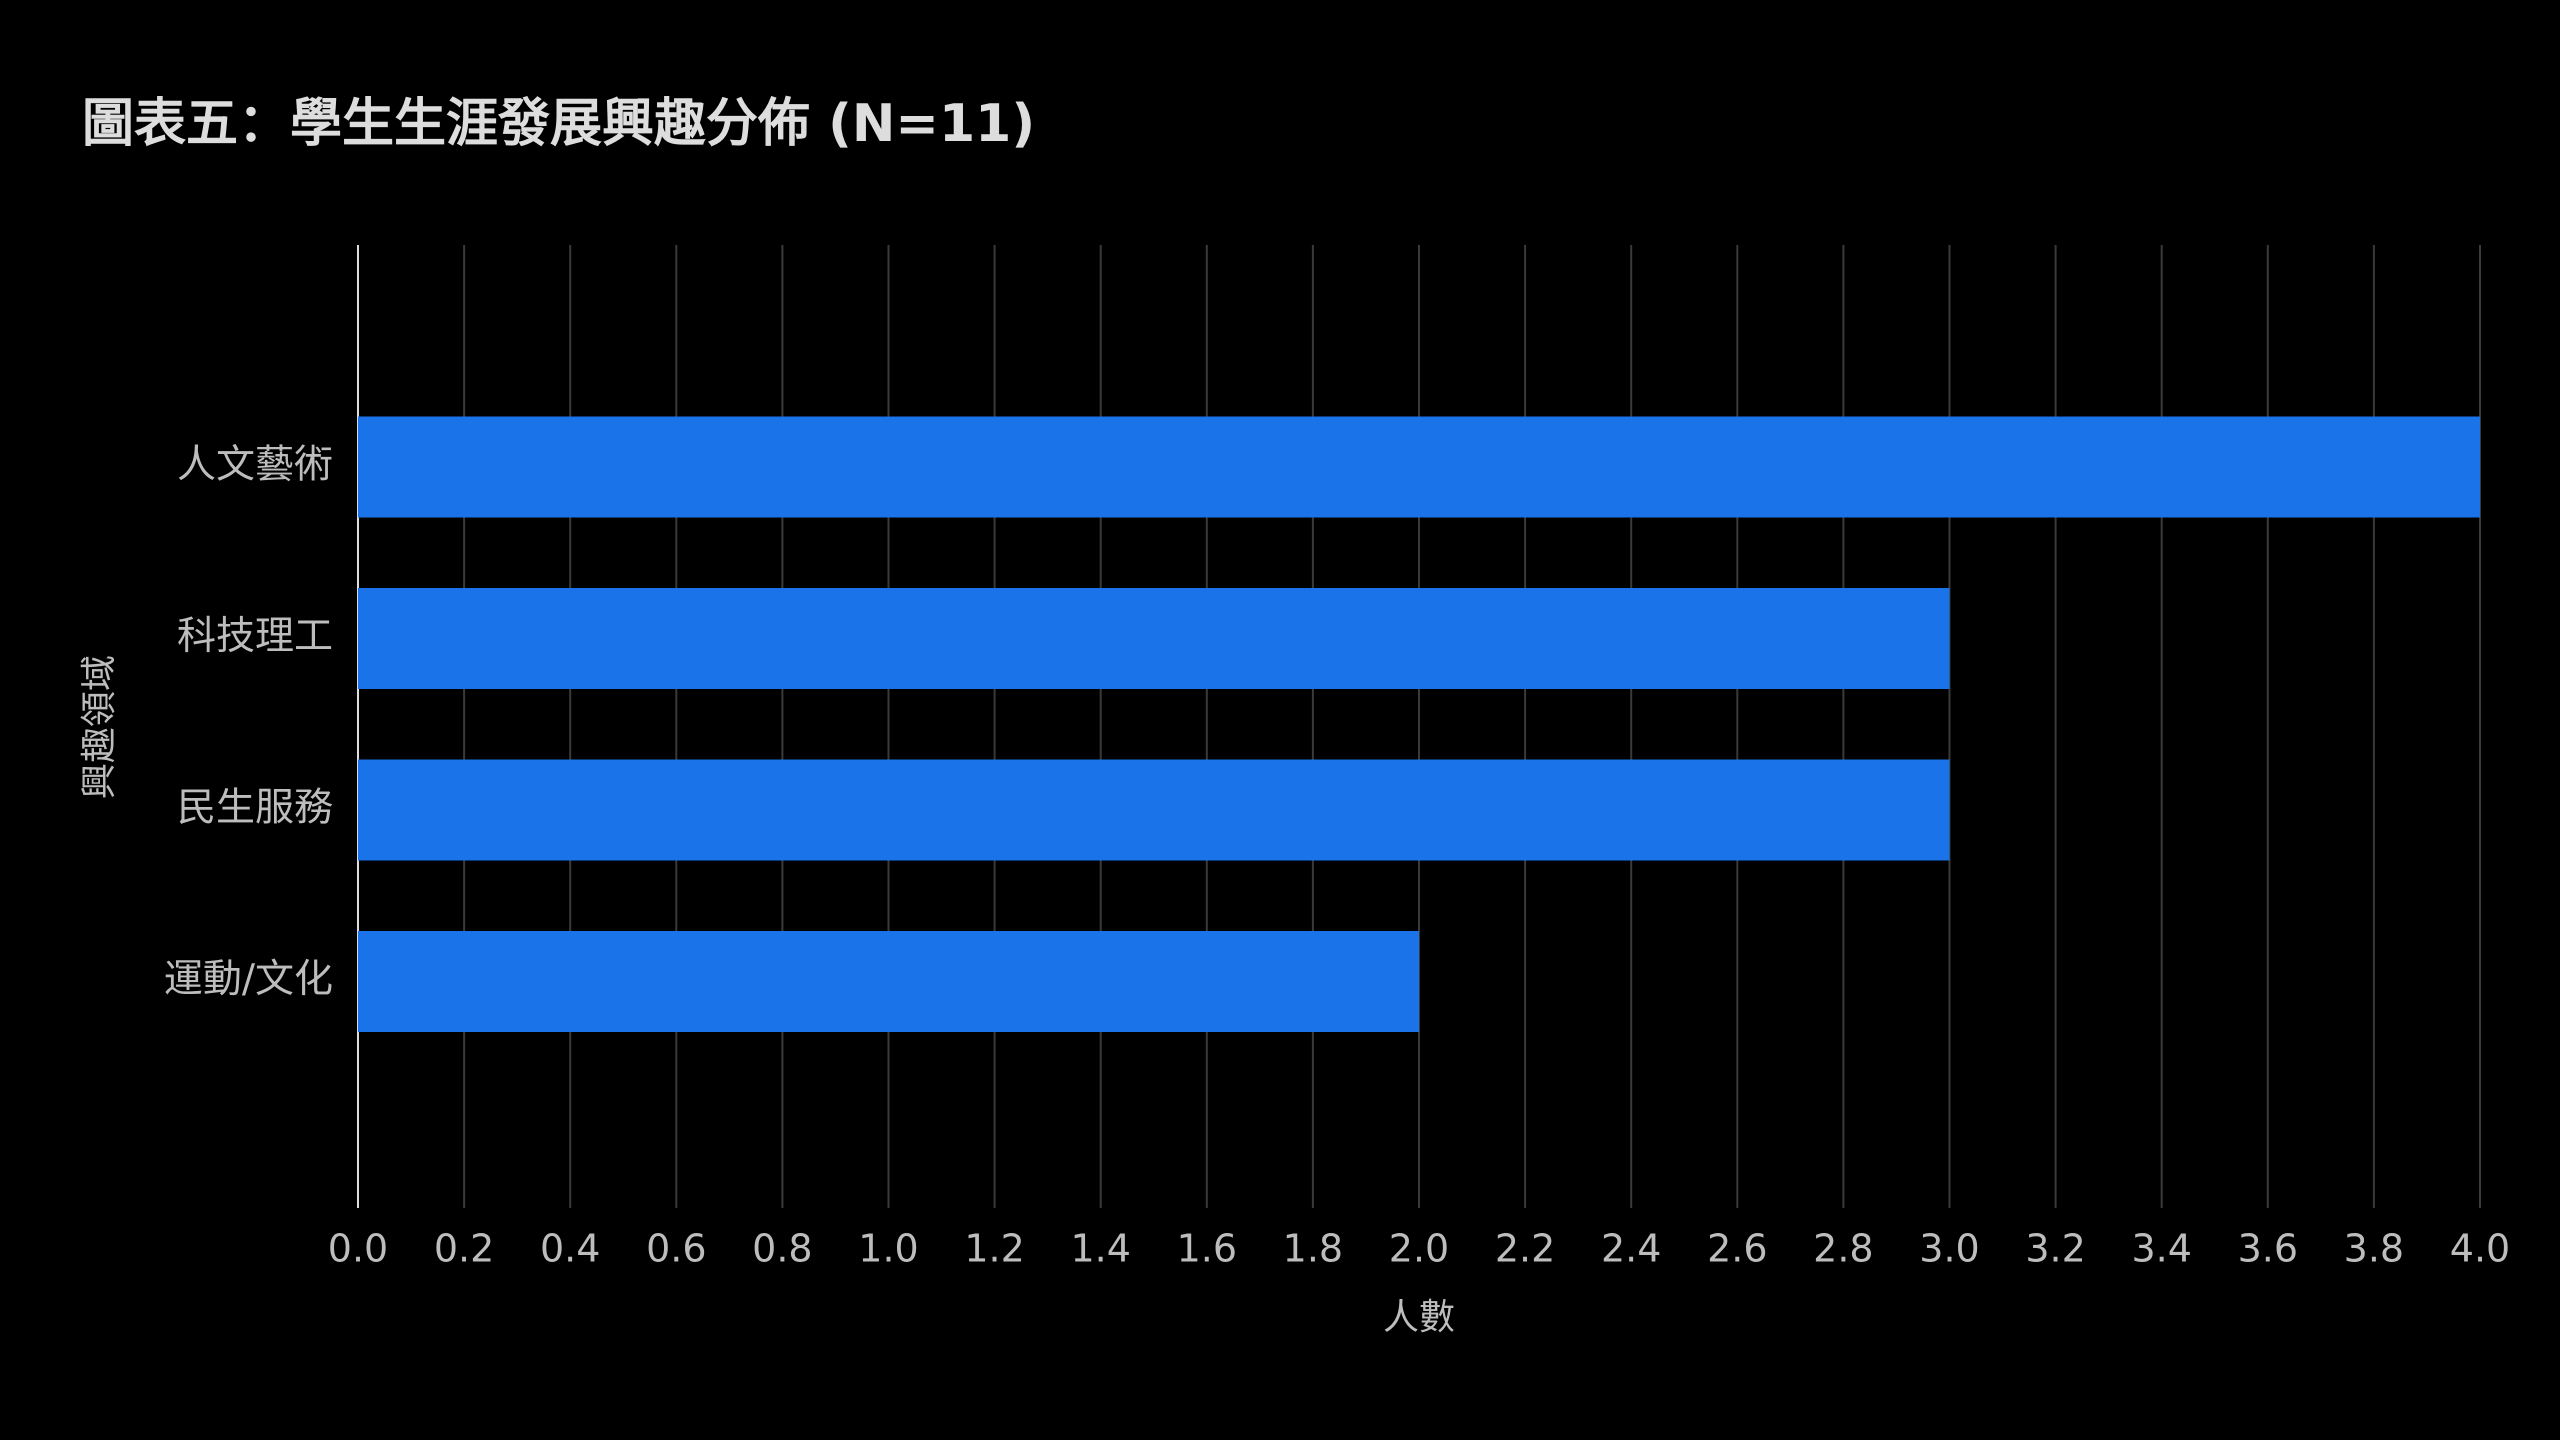  I want to click on x-tick-label: 2.0, so click(1419, 1249).